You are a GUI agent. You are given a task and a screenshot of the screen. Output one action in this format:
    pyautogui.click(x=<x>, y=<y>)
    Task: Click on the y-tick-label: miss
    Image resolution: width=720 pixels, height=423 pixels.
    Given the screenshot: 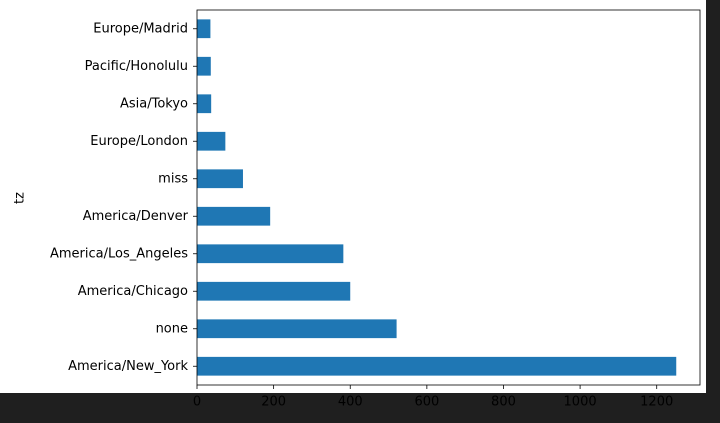 What is the action you would take?
    pyautogui.click(x=173, y=178)
    